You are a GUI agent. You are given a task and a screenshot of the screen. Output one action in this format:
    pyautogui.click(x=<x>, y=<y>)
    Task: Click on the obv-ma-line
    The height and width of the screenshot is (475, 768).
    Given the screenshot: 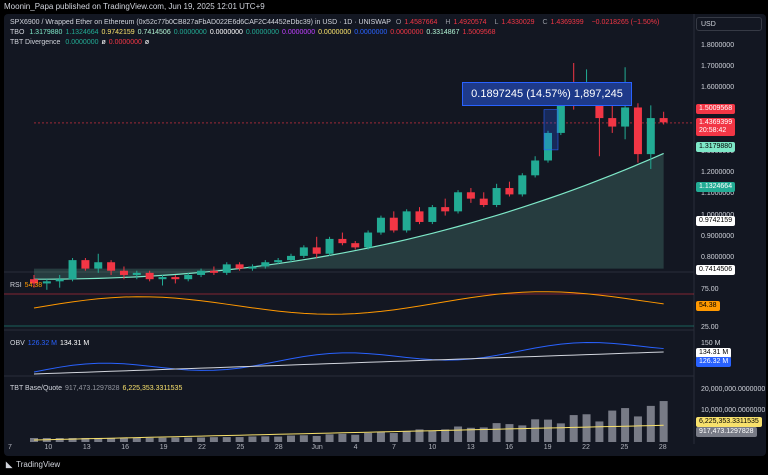 What is the action you would take?
    pyautogui.click(x=348, y=363)
    